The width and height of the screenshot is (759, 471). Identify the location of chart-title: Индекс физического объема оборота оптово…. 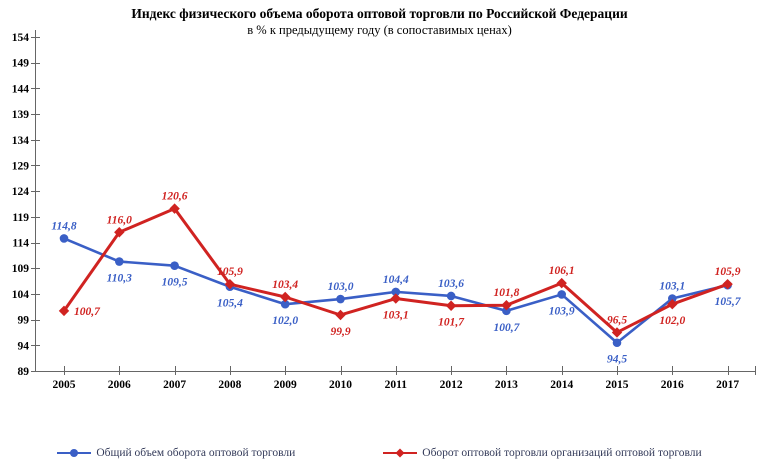
(379, 13).